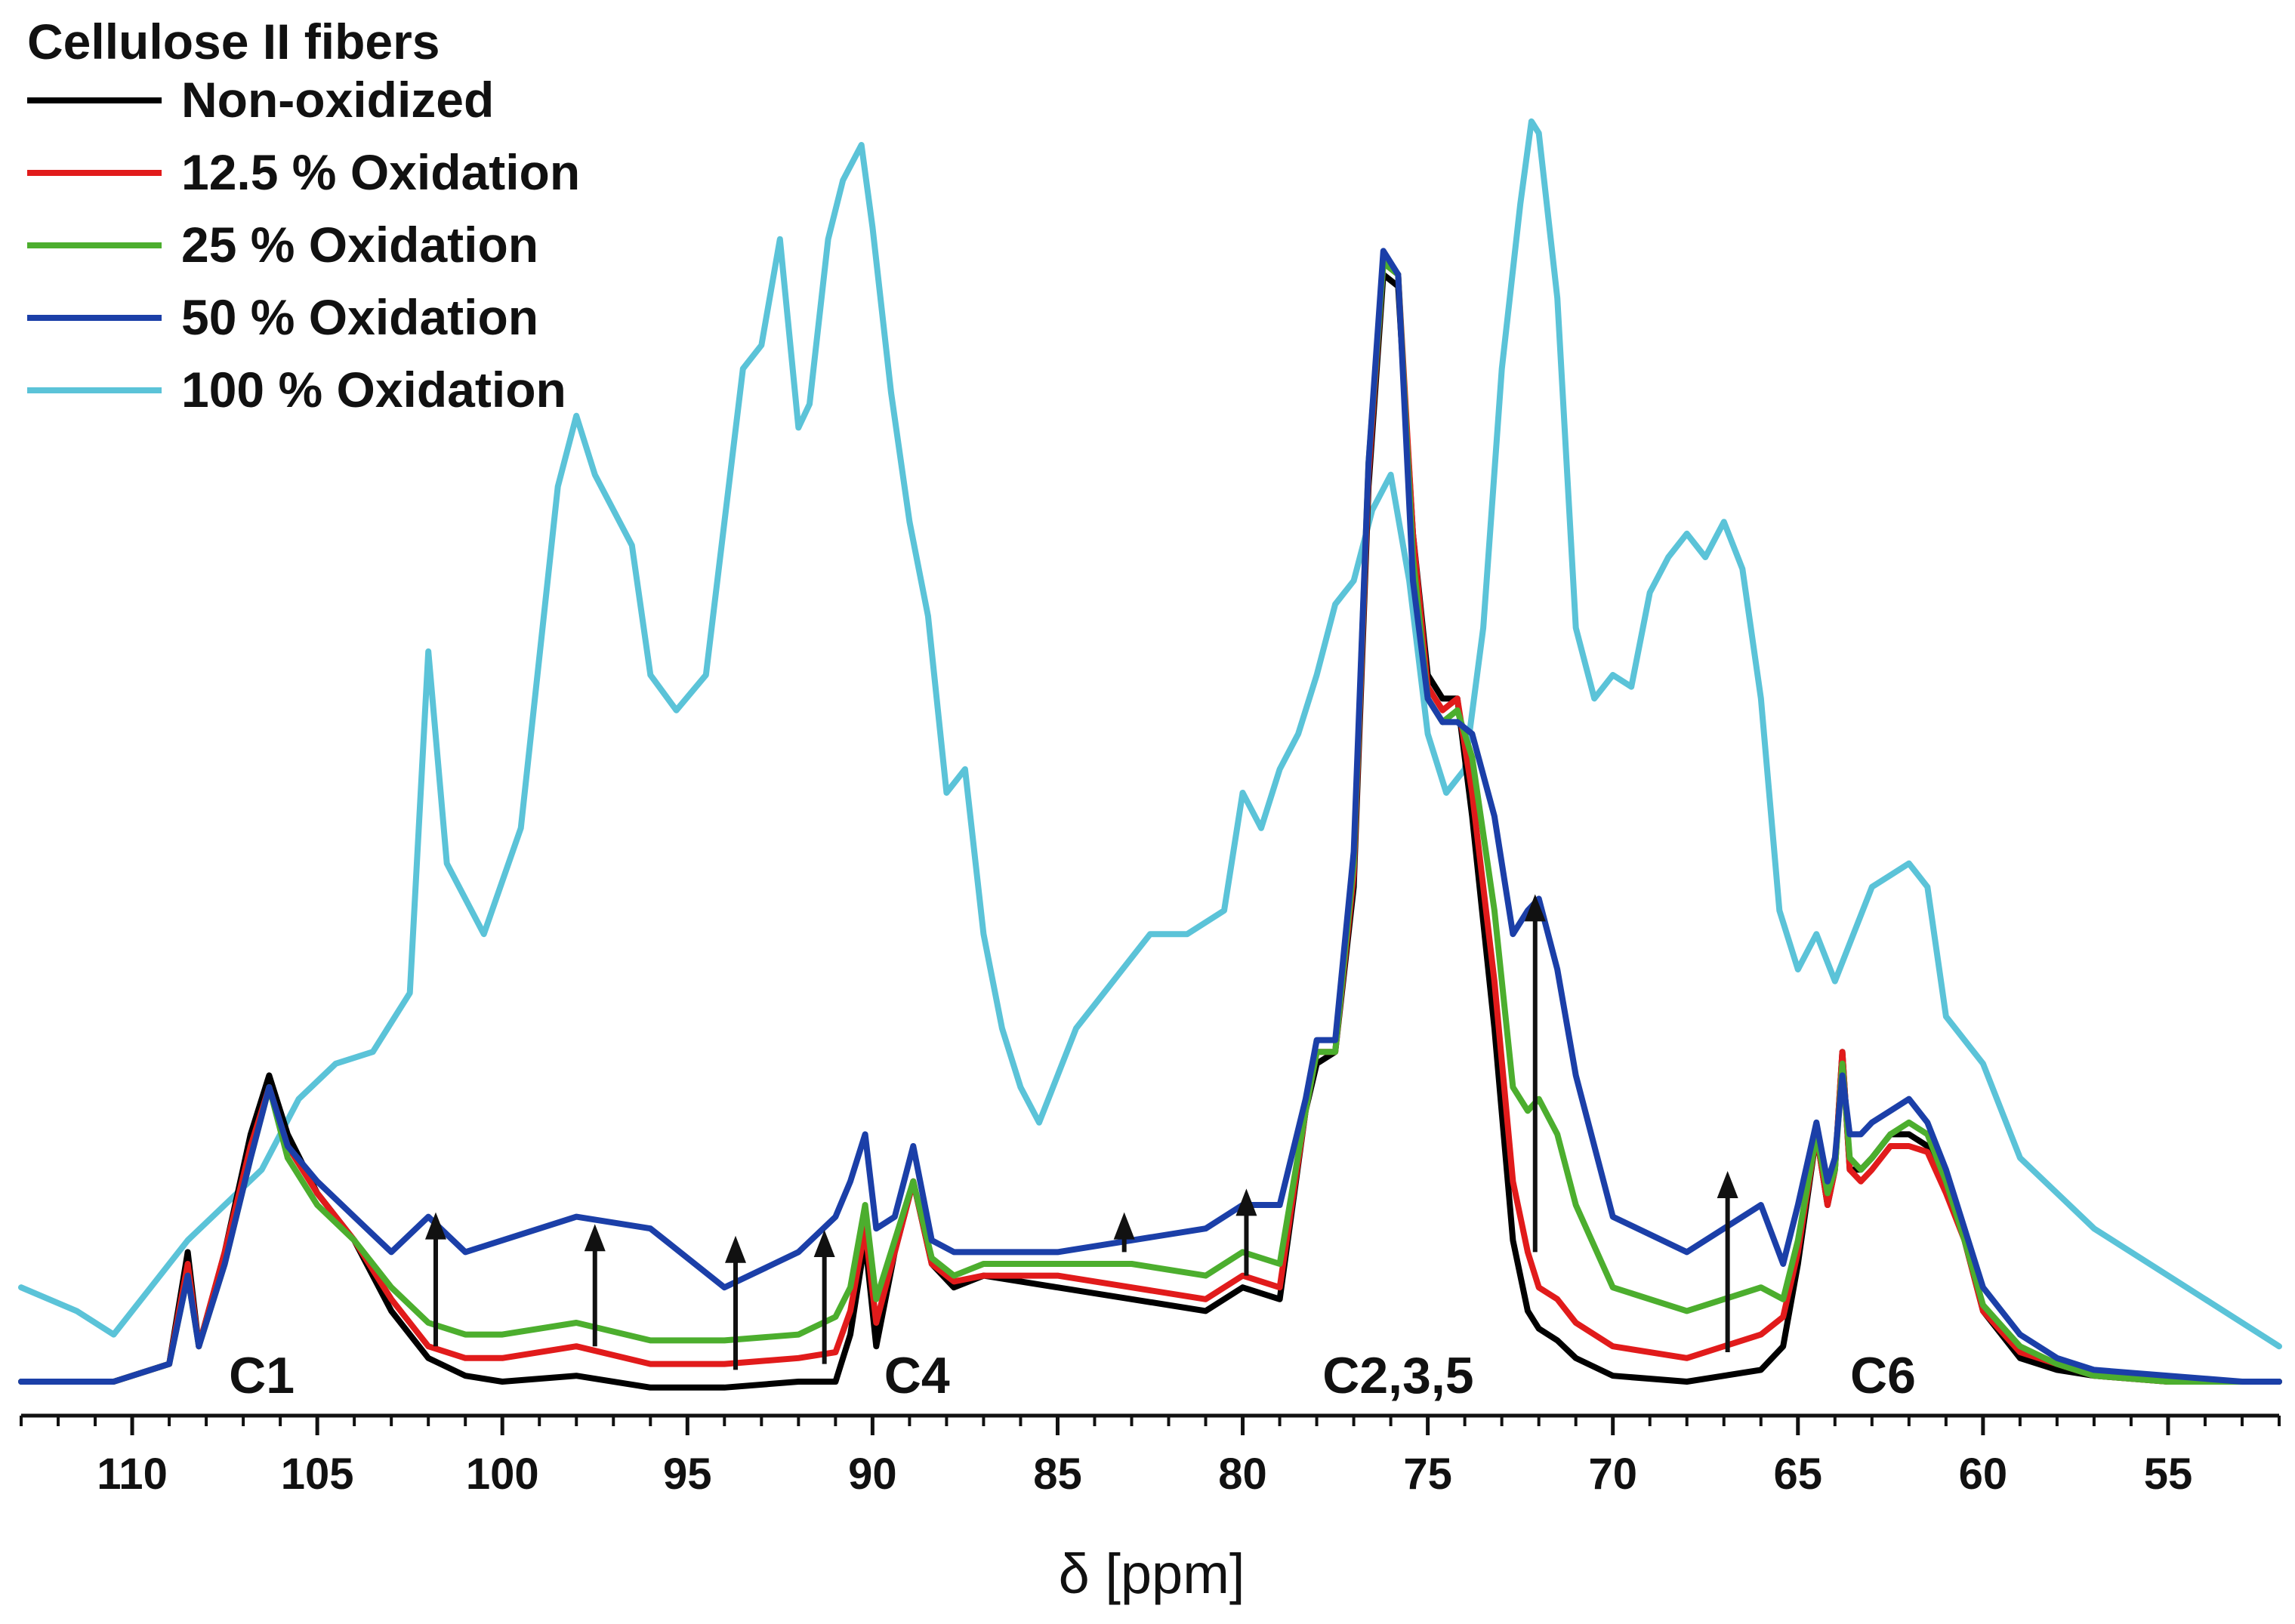 This screenshot has height=1624, width=2295. Describe the element at coordinates (1150, 1458) in the screenshot. I see `x-axis-ticks: 110 105 100 95 90 85 80 75 70 65 60 55` at that location.